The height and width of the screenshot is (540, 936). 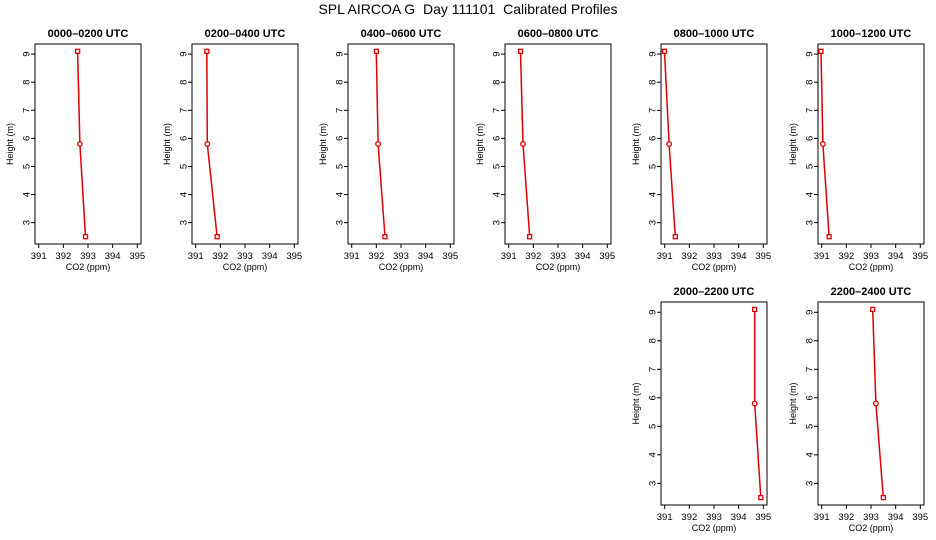 What do you see at coordinates (401, 34) in the screenshot?
I see `panel-title: 0400–0600 UTC` at bounding box center [401, 34].